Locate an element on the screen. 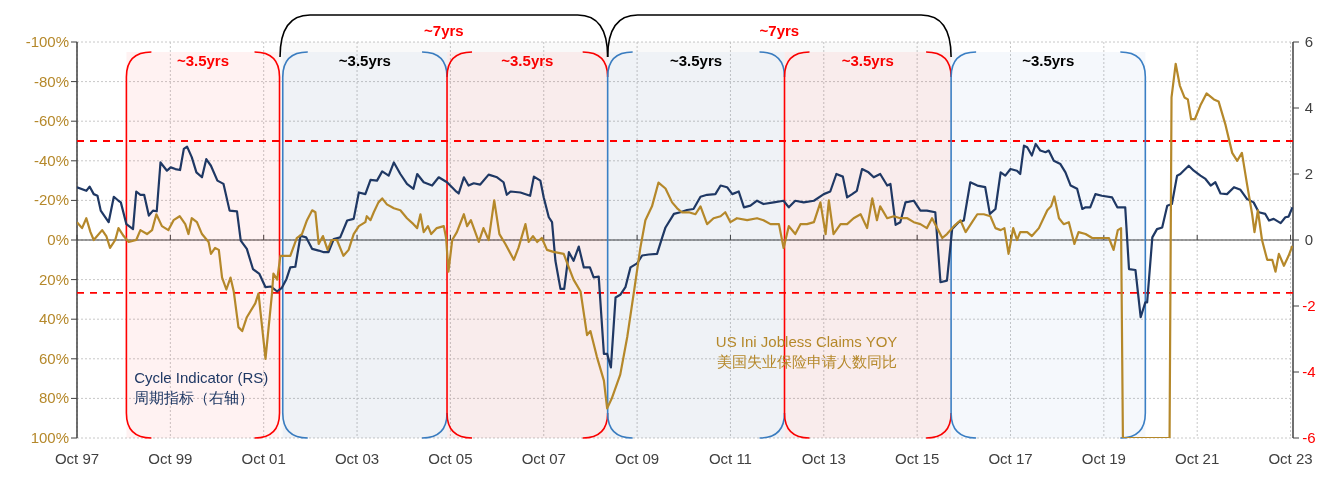  x-tick-label: Oct 15 is located at coordinates (917, 458).